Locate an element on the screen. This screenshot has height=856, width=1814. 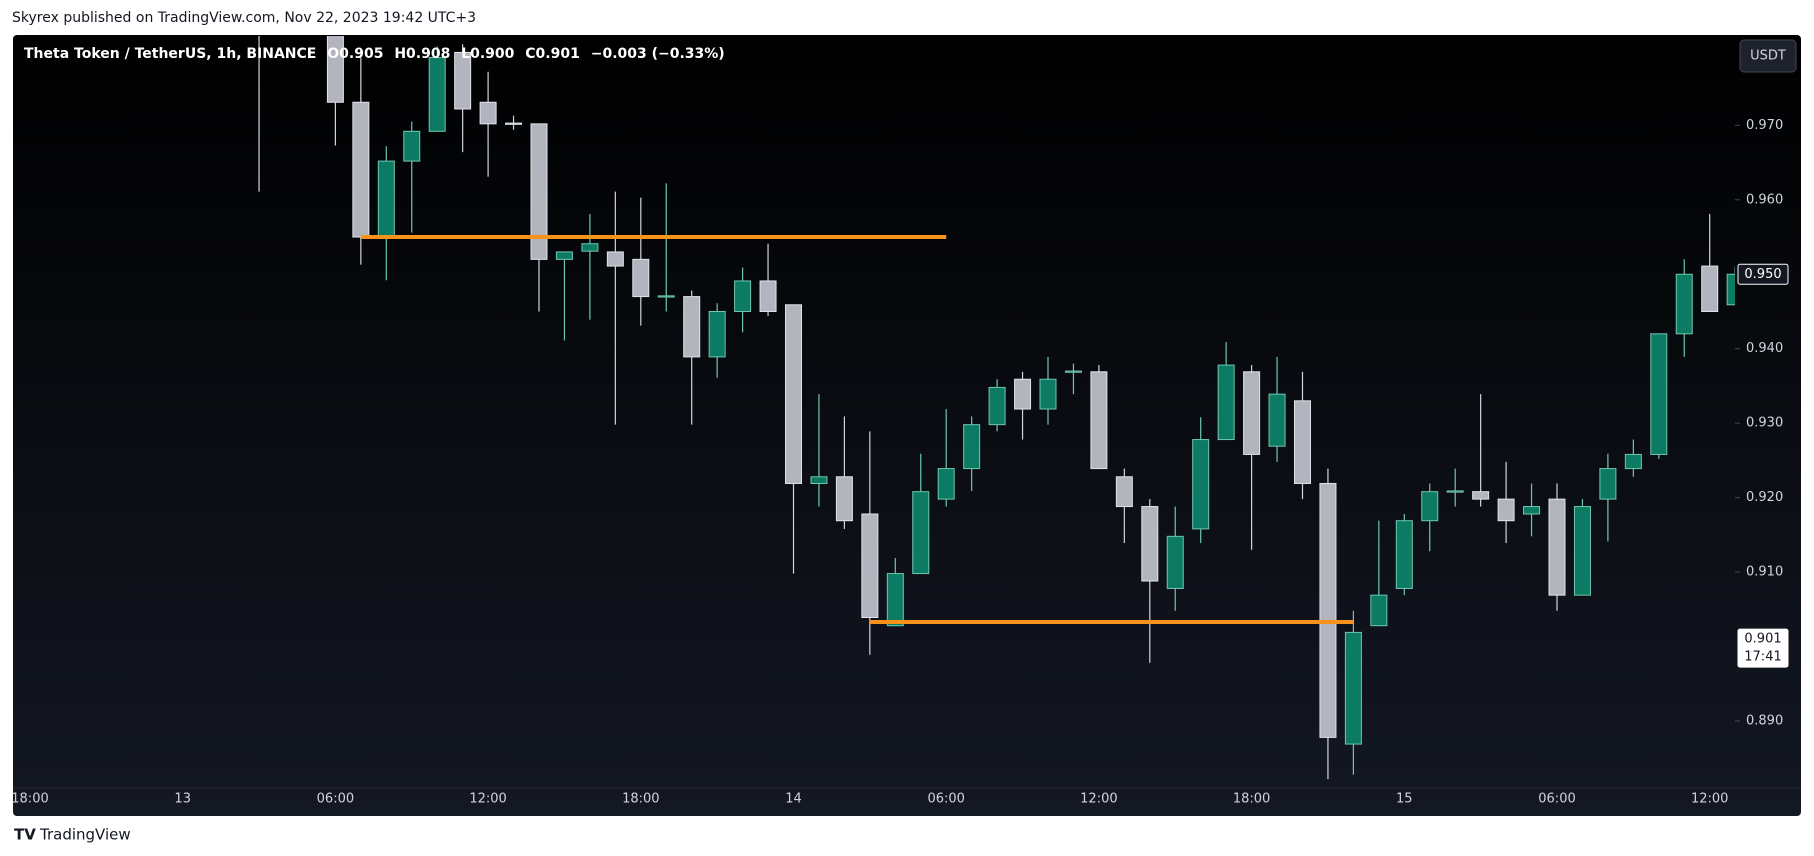
brand: TV TradingView is located at coordinates (72, 835).